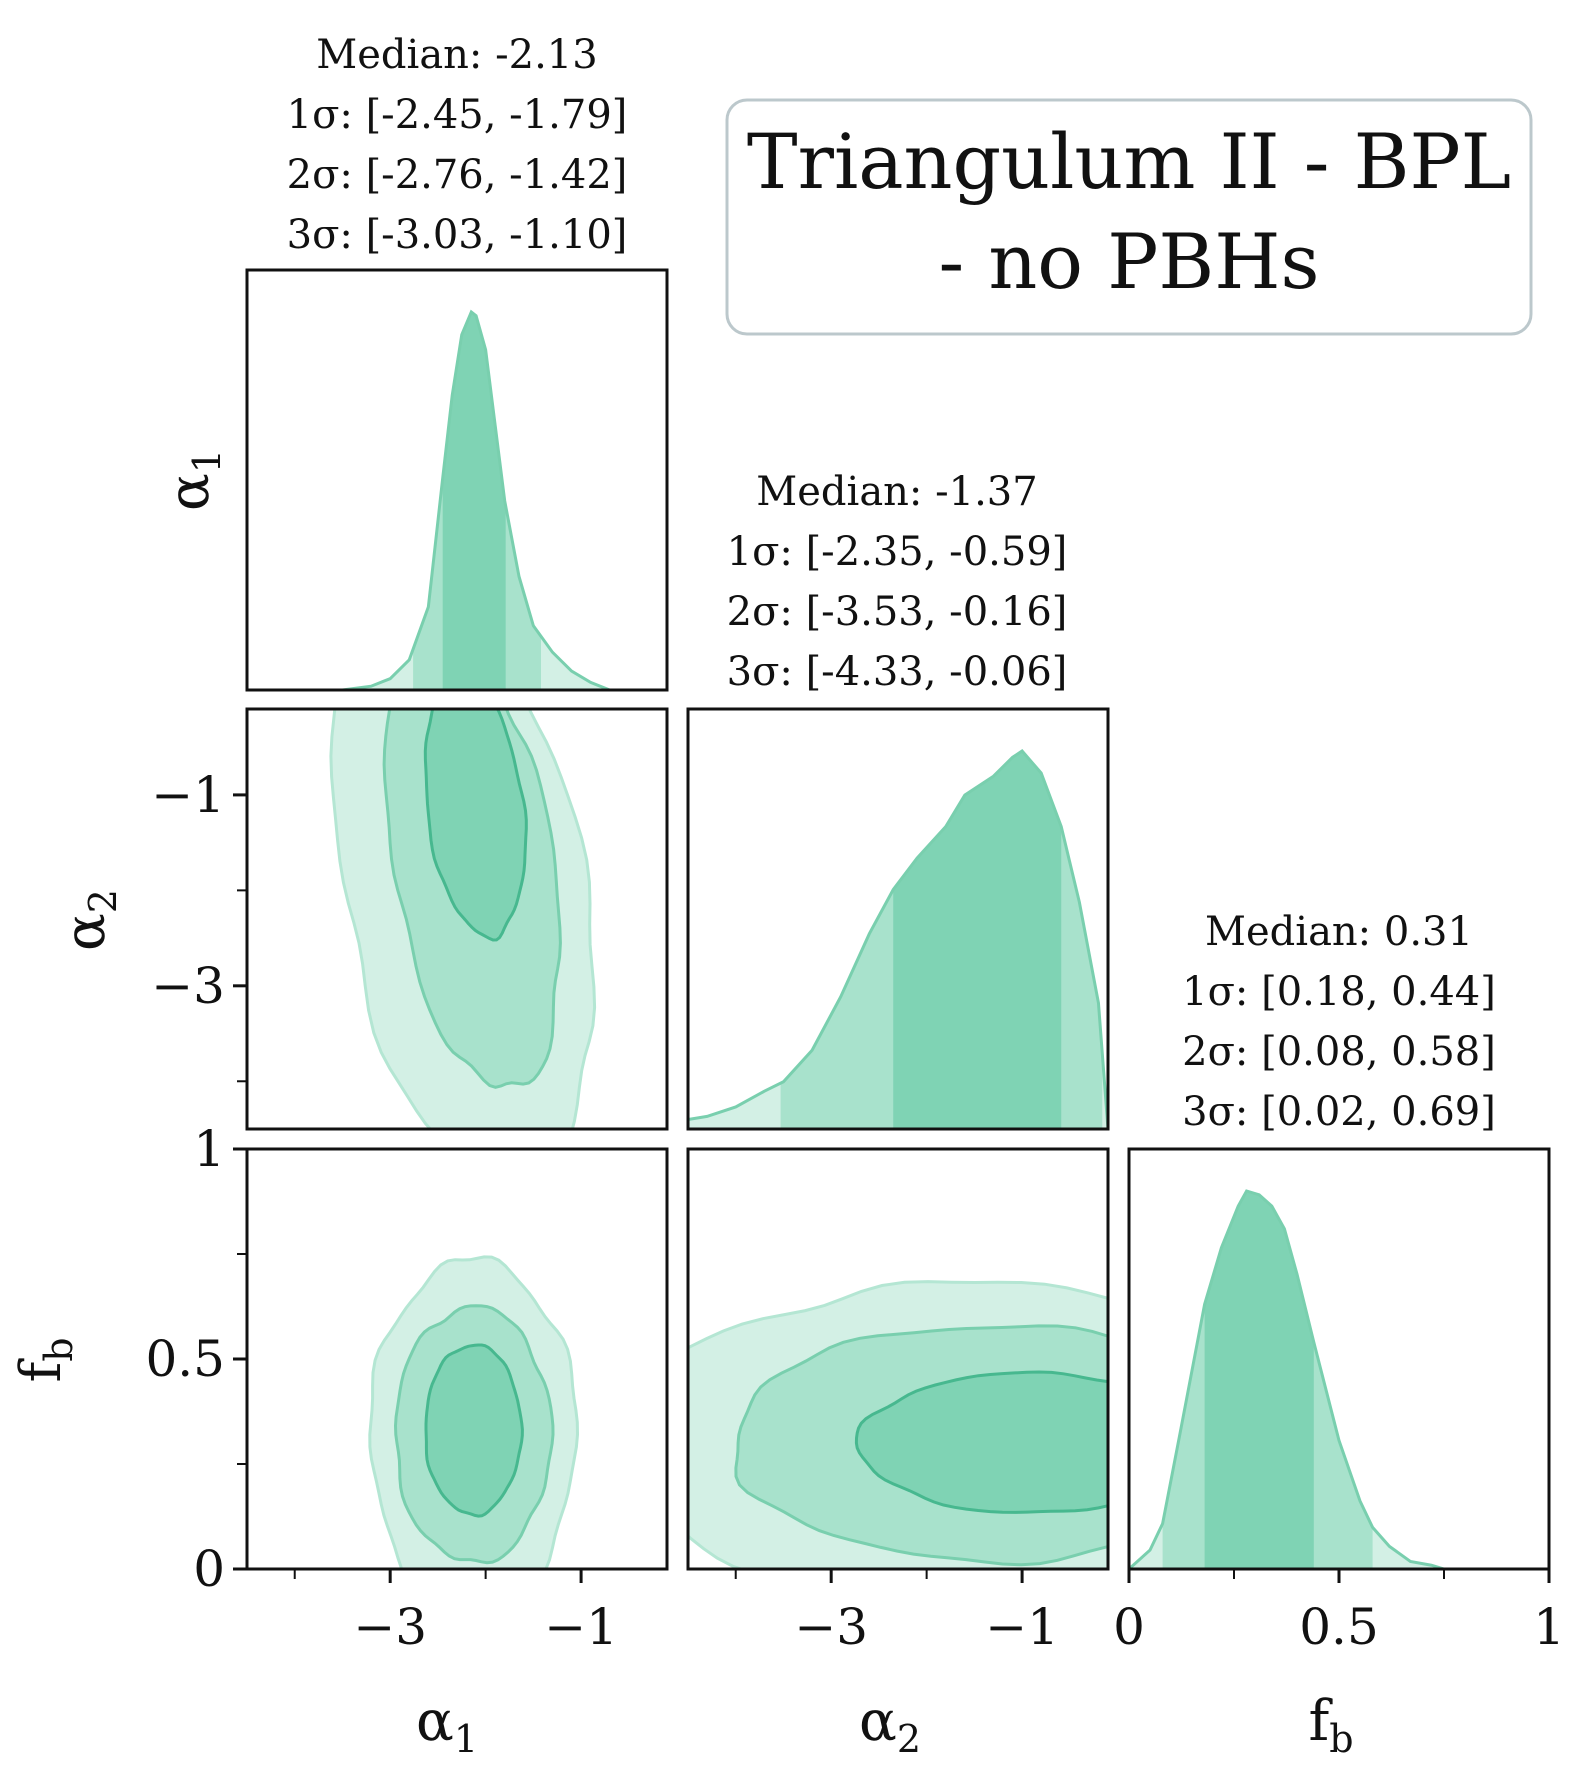  I want to click on marginal-alpha1, so click(457, 480).